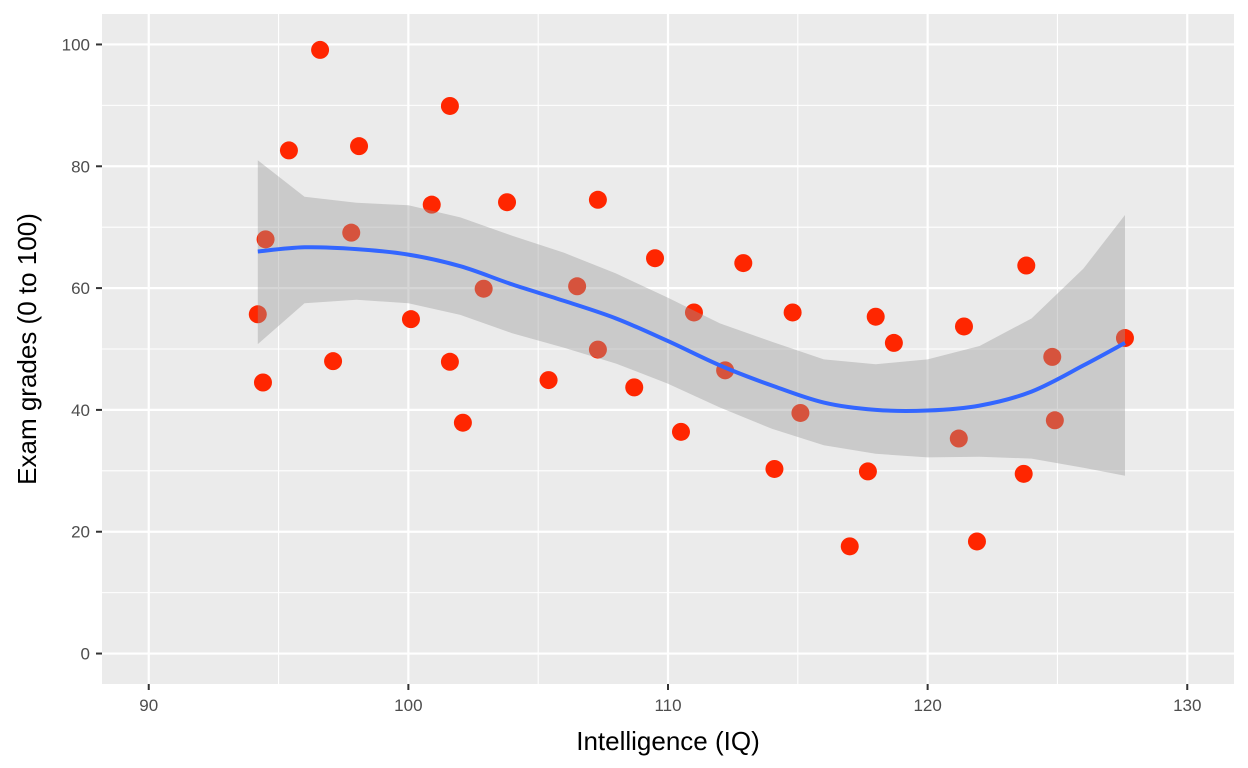 The width and height of the screenshot is (1248, 768). I want to click on y-tick-label: 80, so click(80, 166).